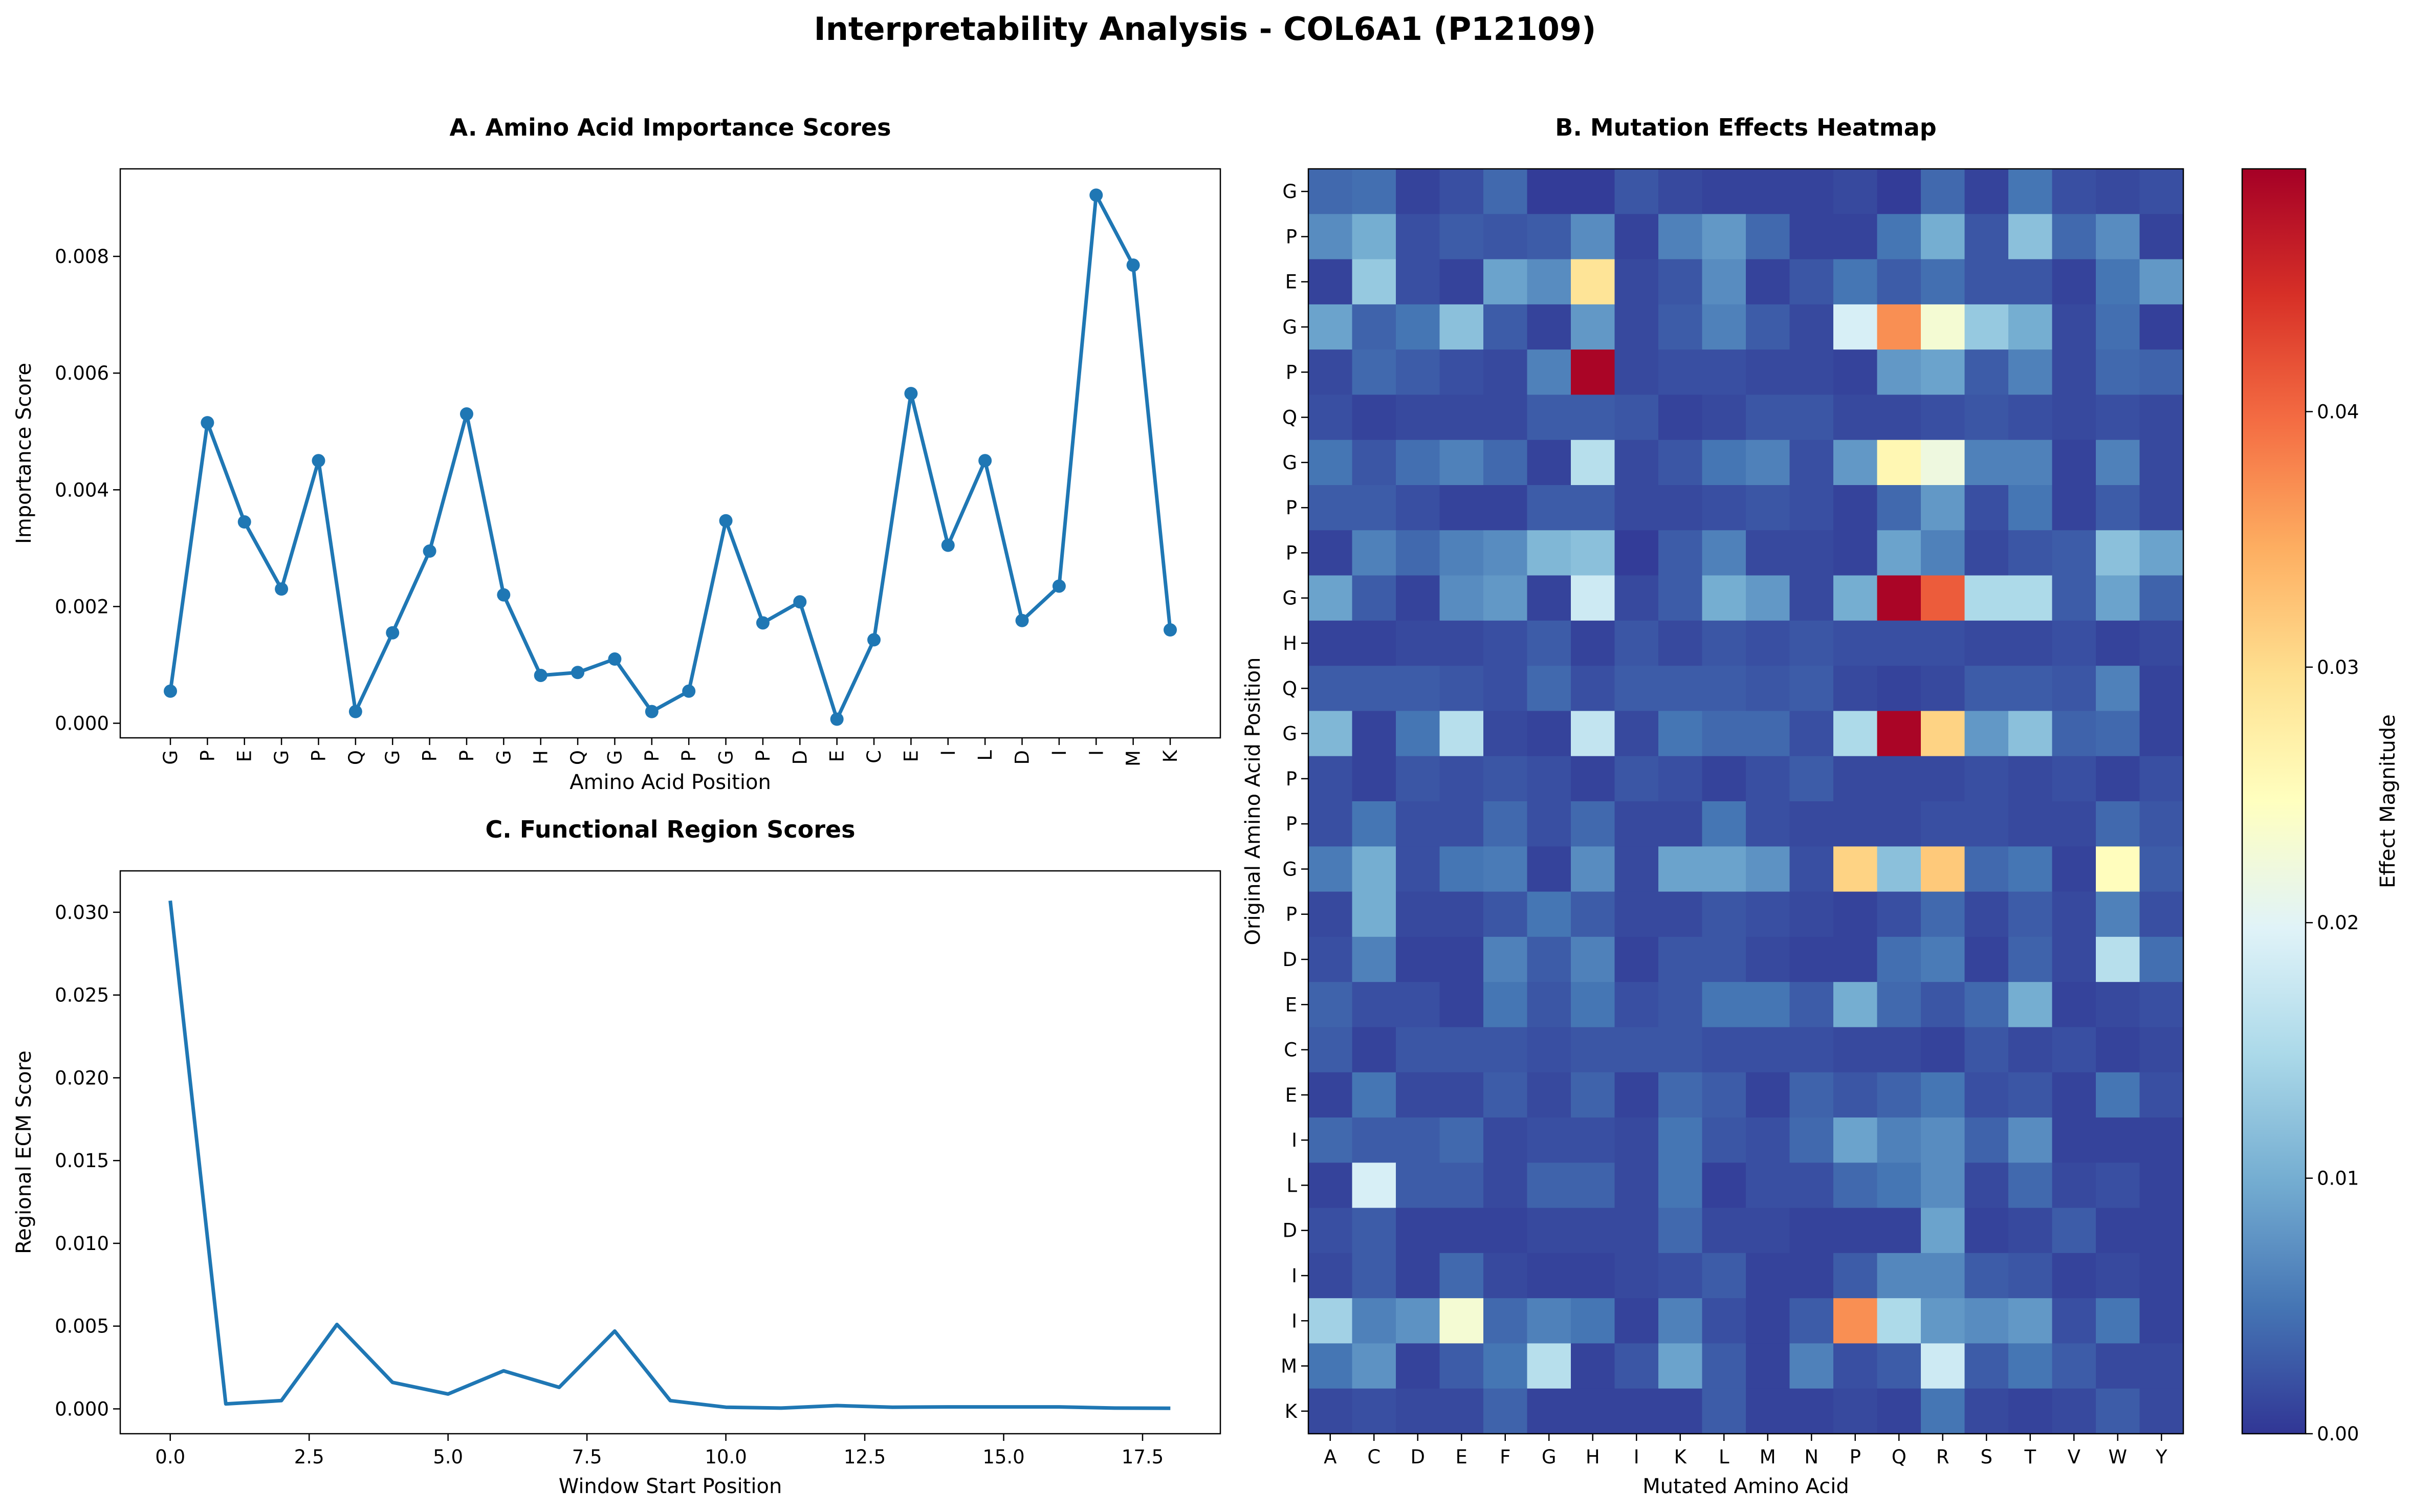 This screenshot has width=2410, height=1512. What do you see at coordinates (1143, 1457) in the screenshot?
I see `x-tick-label: 17.5` at bounding box center [1143, 1457].